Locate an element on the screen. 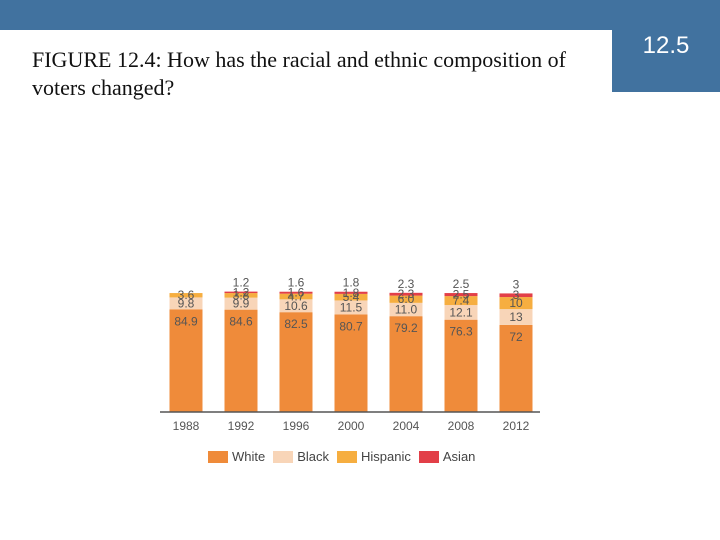 Image resolution: width=720 pixels, height=540 pixels. legend-swatch-white is located at coordinates (218, 456).